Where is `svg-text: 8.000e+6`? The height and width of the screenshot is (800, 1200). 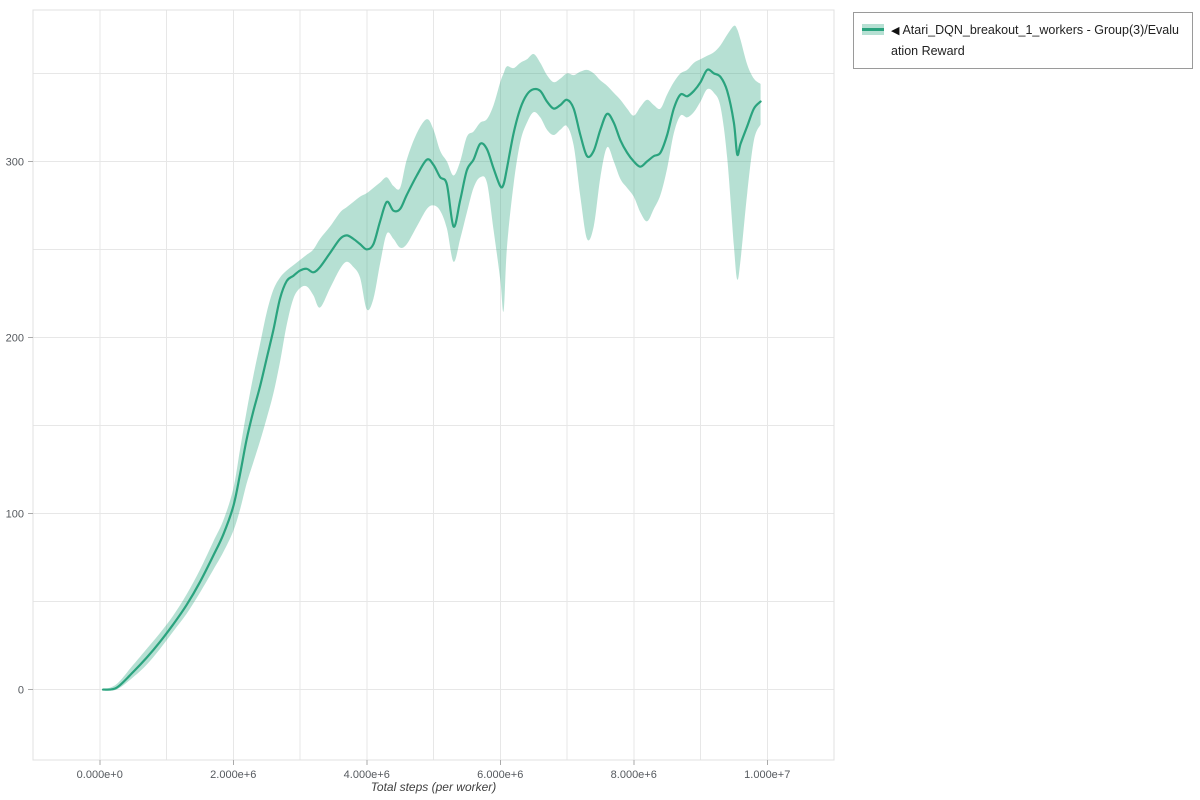 svg-text: 8.000e+6 is located at coordinates (634, 775).